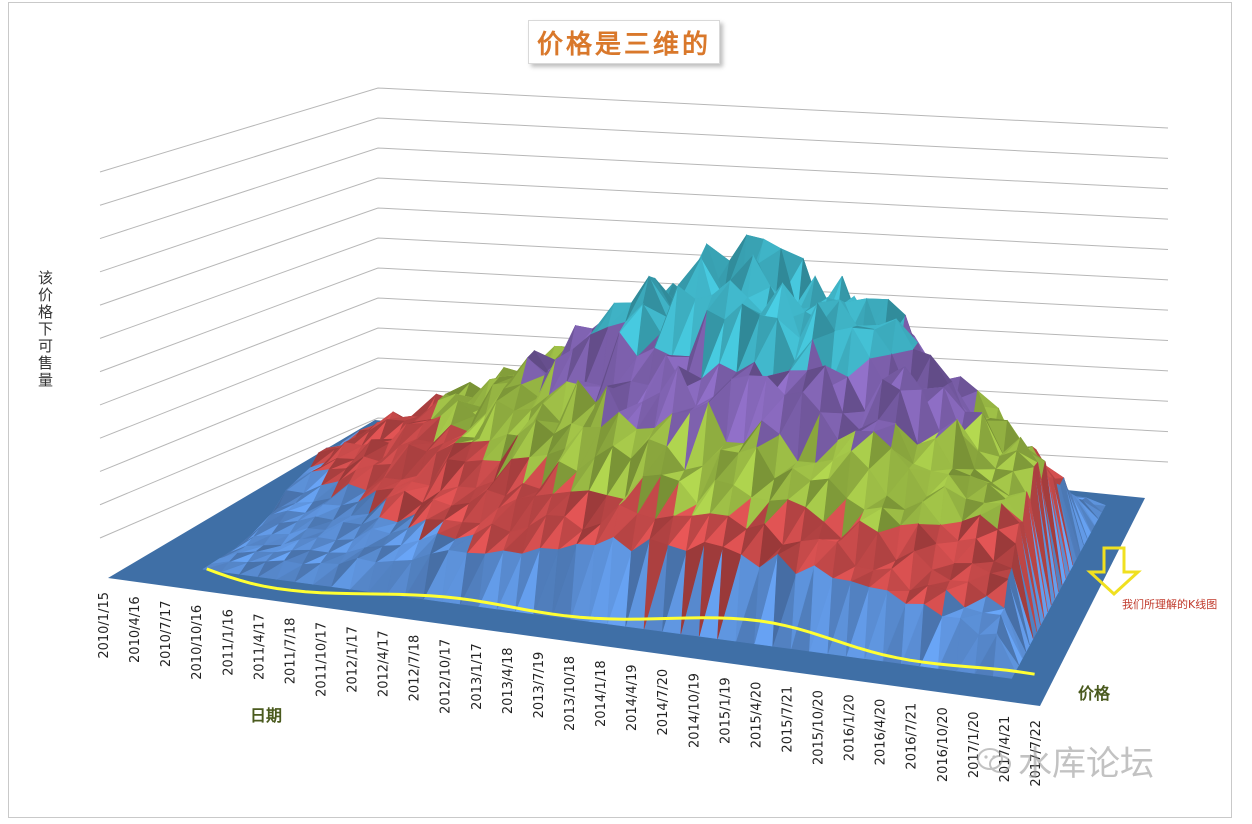  I want to click on x-tick-label: 2011/1/16, so click(228, 642).